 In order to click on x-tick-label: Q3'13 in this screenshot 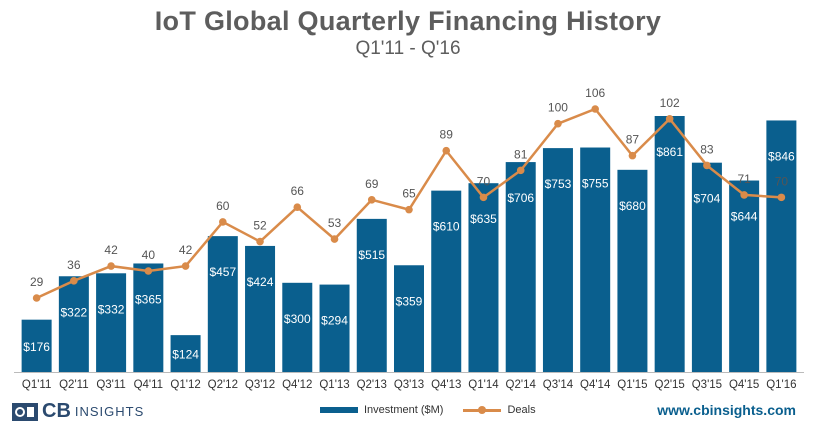, I will do `click(409, 385)`.